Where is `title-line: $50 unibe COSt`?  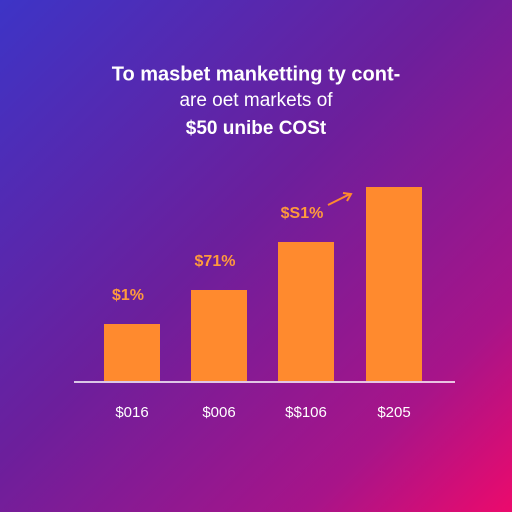 title-line: $50 unibe COSt is located at coordinates (256, 128).